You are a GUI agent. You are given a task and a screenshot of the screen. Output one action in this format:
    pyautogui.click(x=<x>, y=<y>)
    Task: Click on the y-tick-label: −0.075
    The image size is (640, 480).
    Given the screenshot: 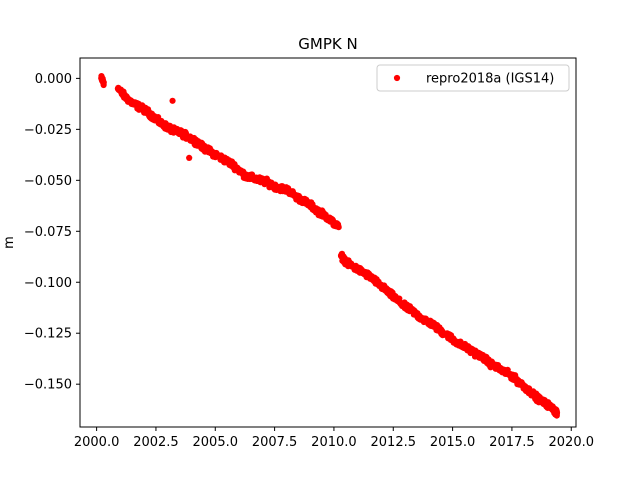 What is the action you would take?
    pyautogui.click(x=48, y=232)
    